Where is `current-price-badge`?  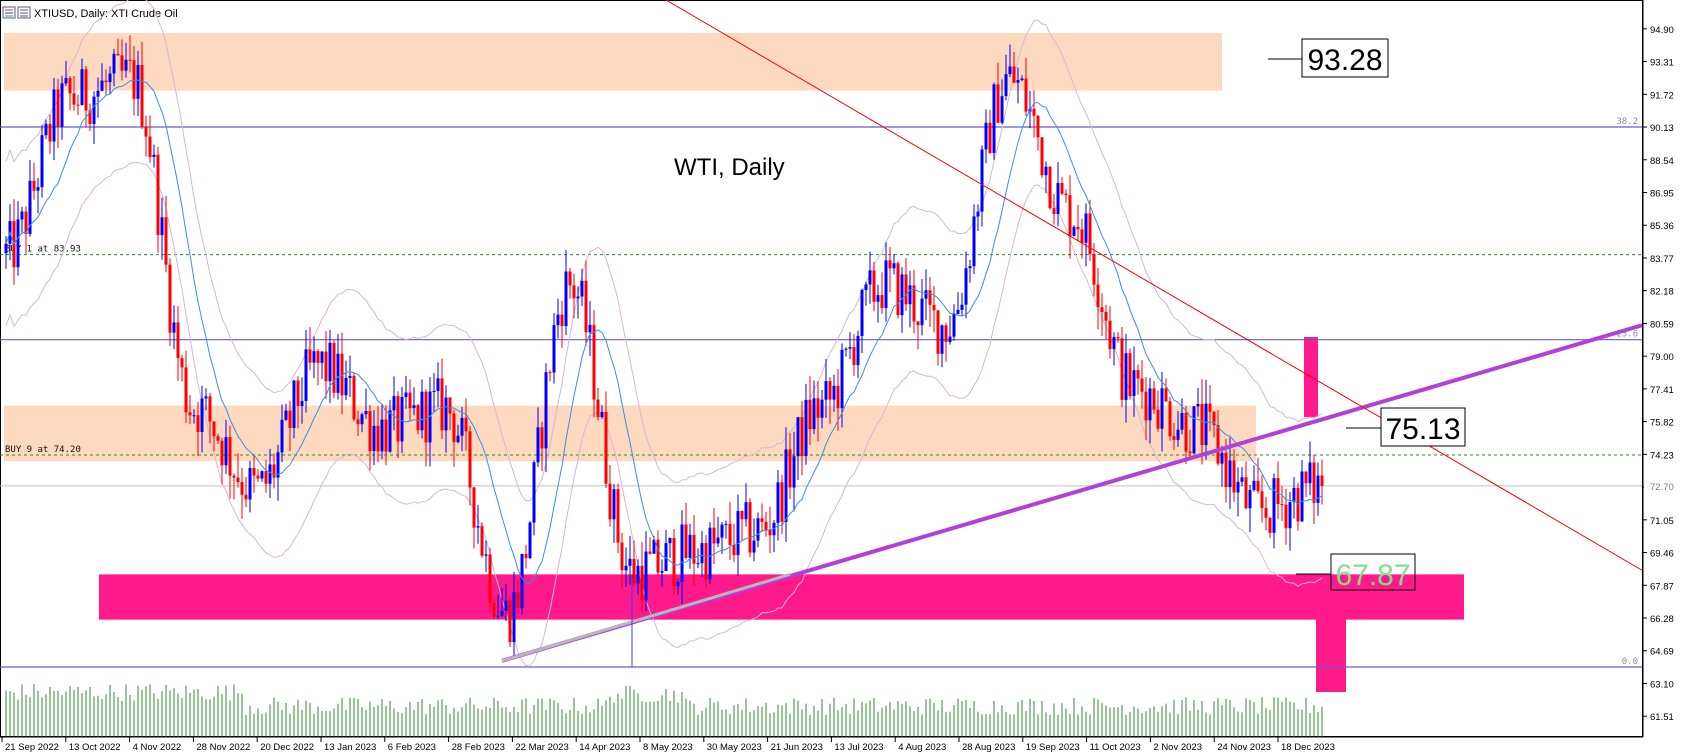
current-price-badge is located at coordinates (1663, 485).